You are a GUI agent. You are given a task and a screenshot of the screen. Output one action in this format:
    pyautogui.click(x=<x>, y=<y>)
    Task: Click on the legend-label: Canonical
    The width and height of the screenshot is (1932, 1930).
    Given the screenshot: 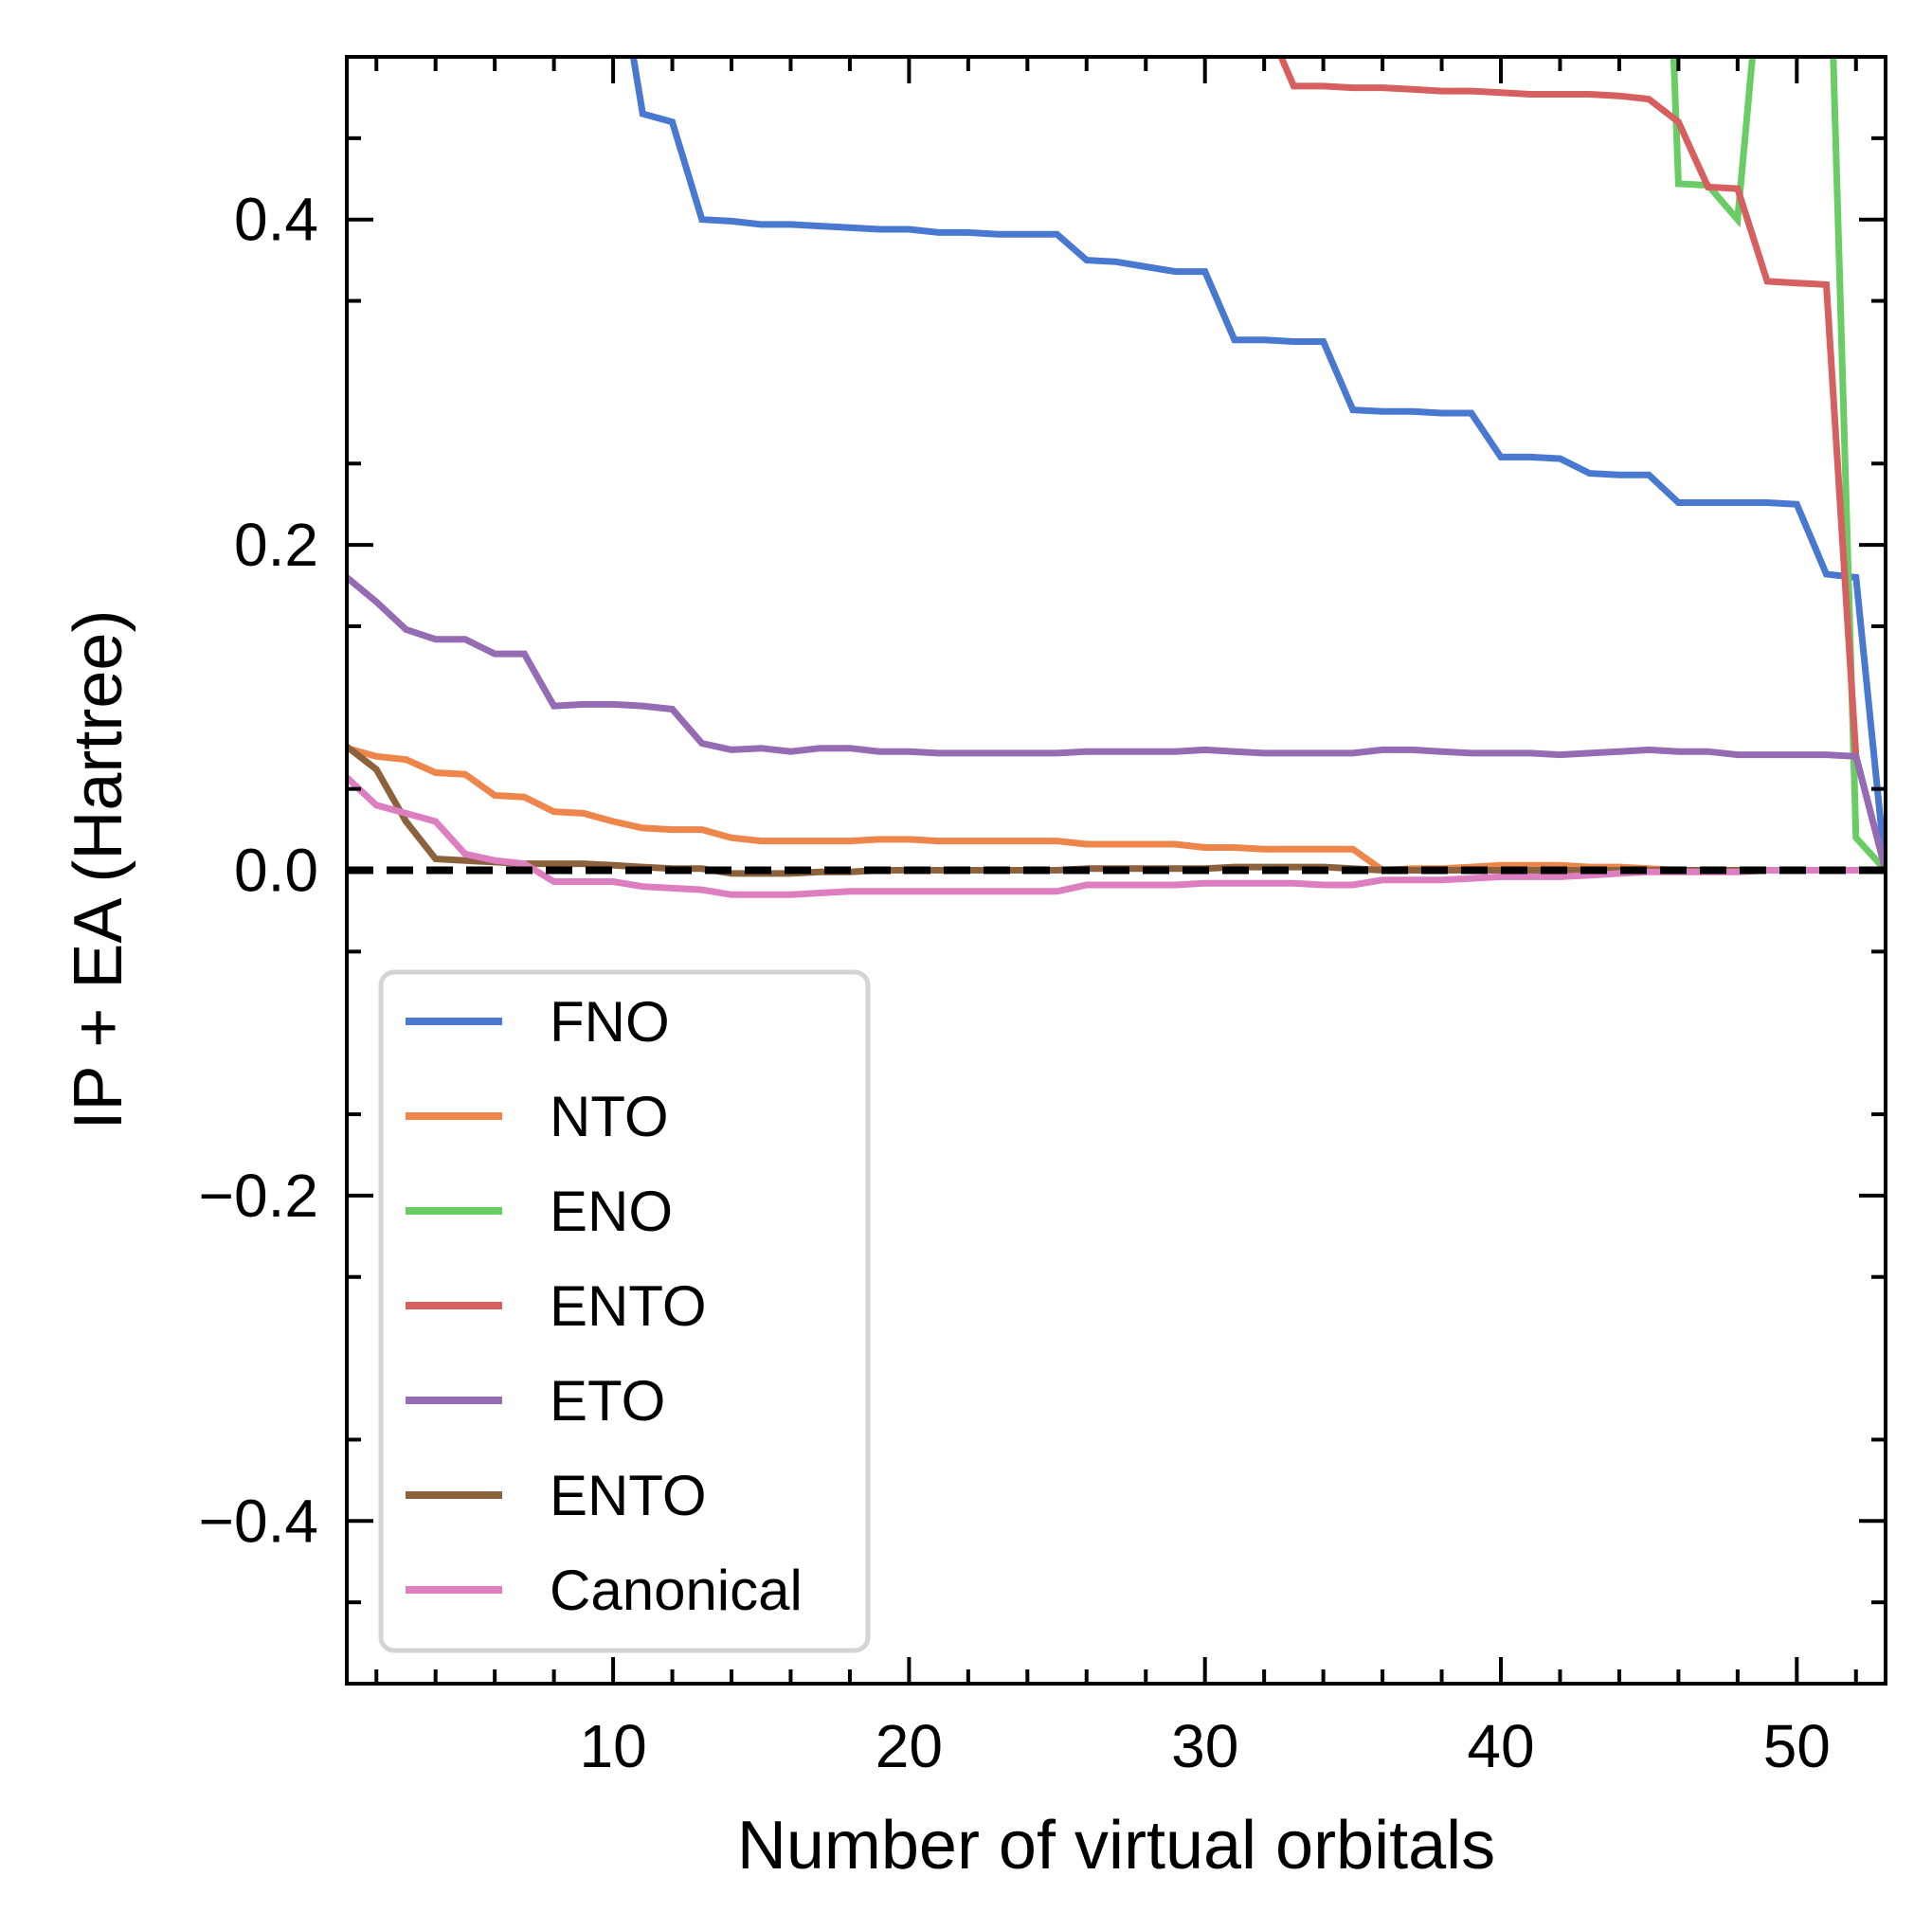 What is the action you would take?
    pyautogui.click(x=676, y=1590)
    